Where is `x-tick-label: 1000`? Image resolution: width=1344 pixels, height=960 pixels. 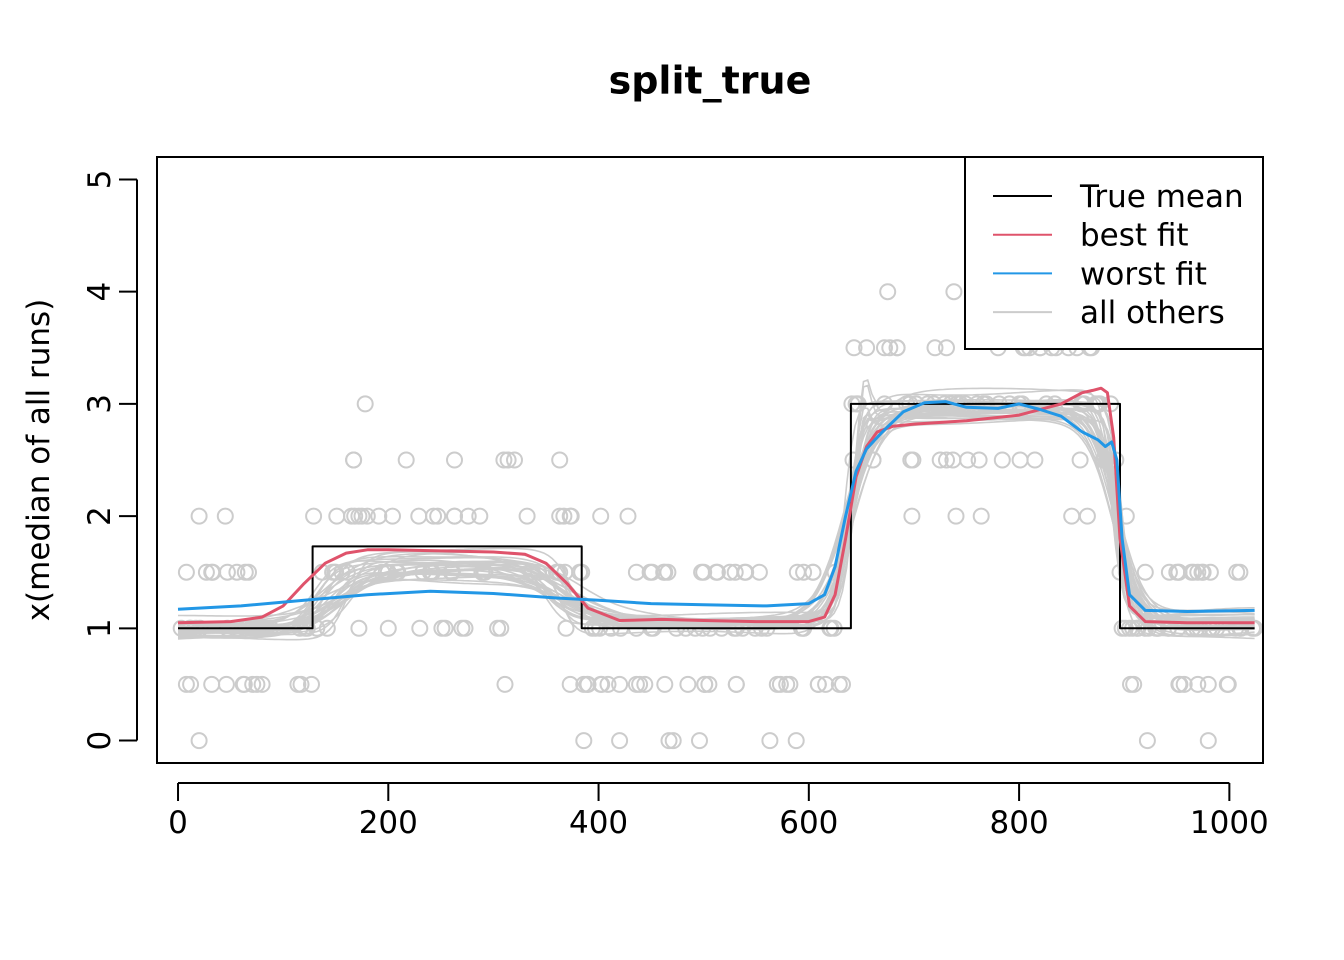 x-tick-label: 1000 is located at coordinates (1229, 823).